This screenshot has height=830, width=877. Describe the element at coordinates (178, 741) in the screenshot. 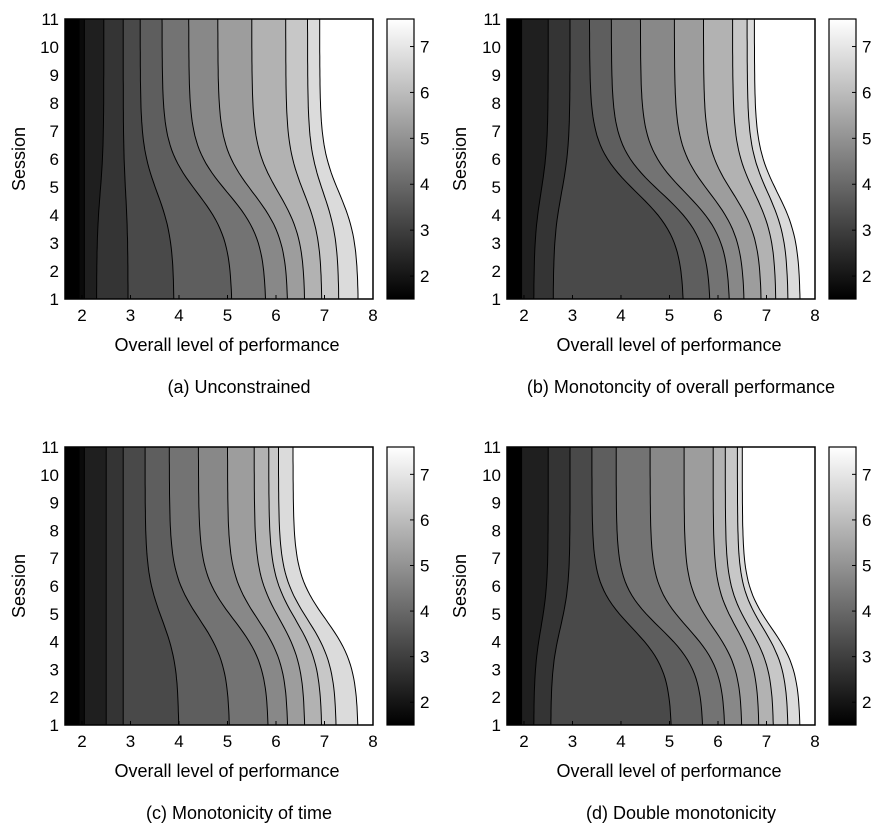

I see `x-tick-label: 4` at that location.